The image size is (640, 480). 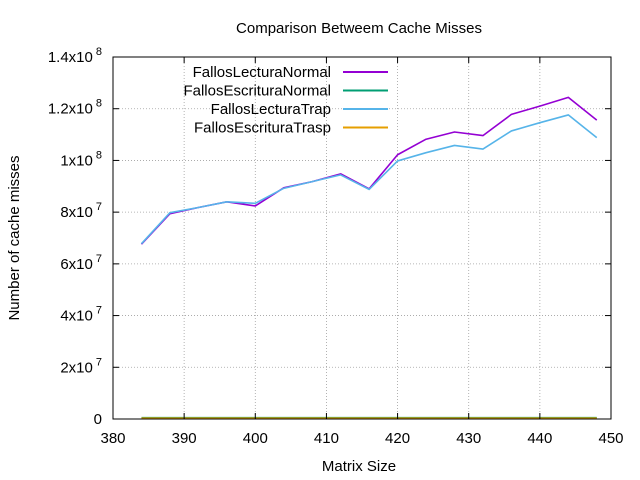 I want to click on y-tick-base: 1.2x10, so click(x=70, y=109).